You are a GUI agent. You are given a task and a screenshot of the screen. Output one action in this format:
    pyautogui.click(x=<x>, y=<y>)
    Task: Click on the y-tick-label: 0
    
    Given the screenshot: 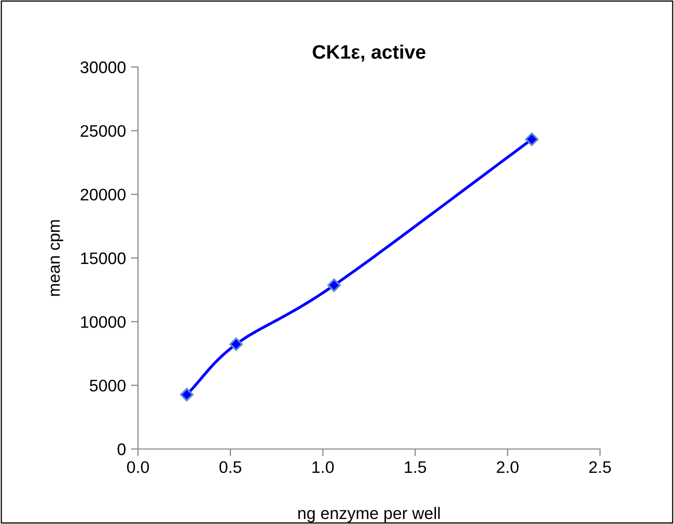 What is the action you would take?
    pyautogui.click(x=122, y=449)
    